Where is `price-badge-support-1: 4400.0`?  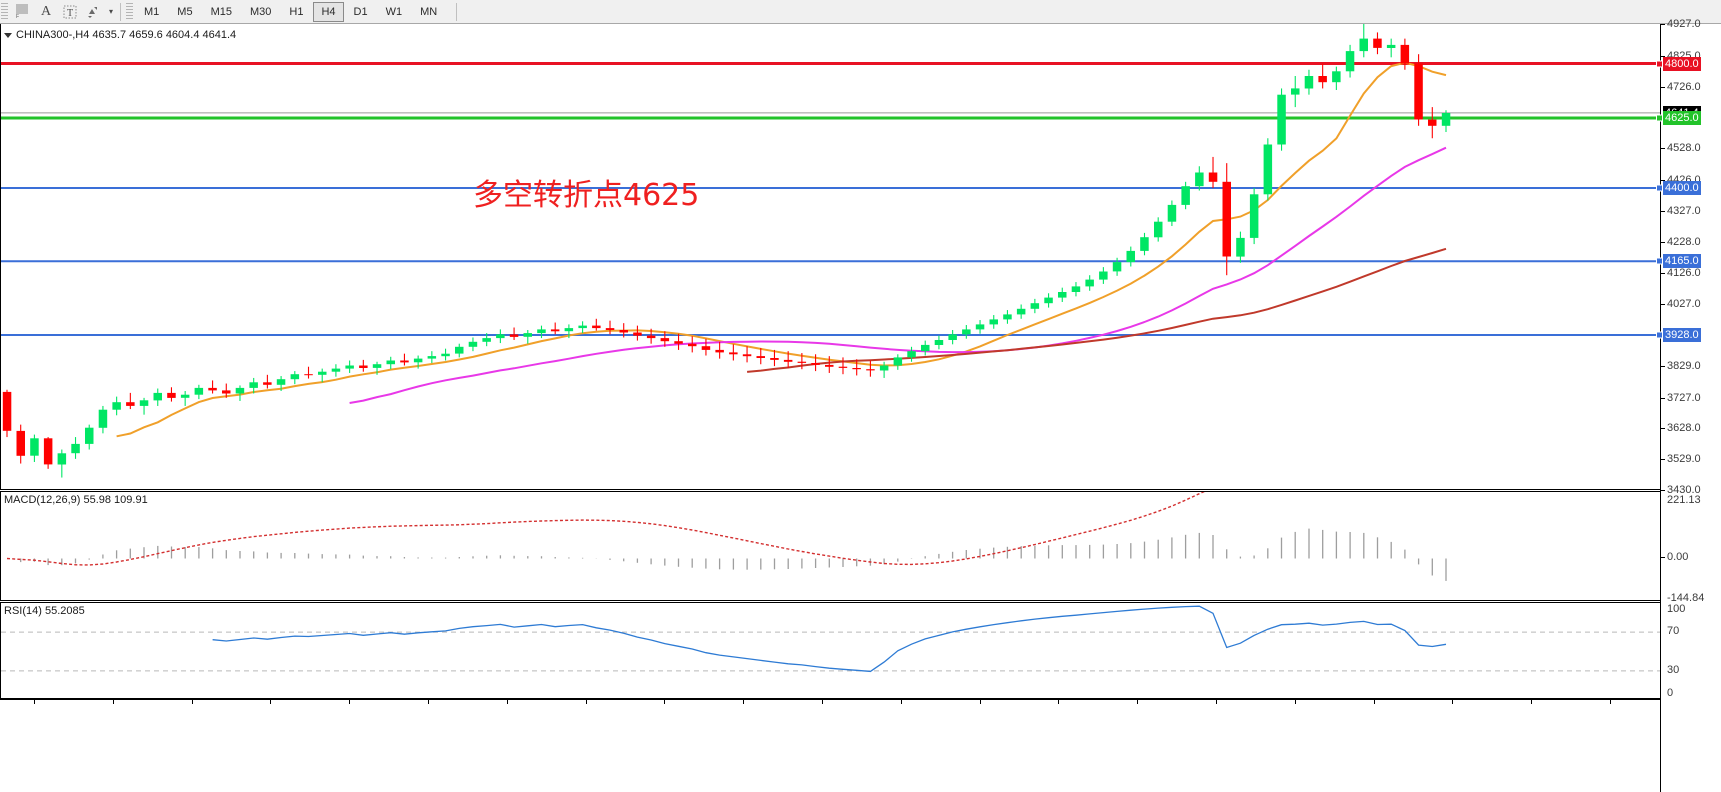 price-badge-support-1: 4400.0 is located at coordinates (1682, 188).